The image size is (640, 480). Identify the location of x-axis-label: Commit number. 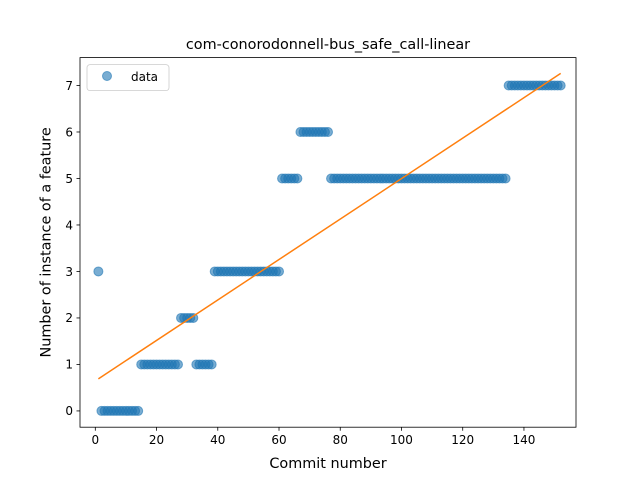
(327, 464).